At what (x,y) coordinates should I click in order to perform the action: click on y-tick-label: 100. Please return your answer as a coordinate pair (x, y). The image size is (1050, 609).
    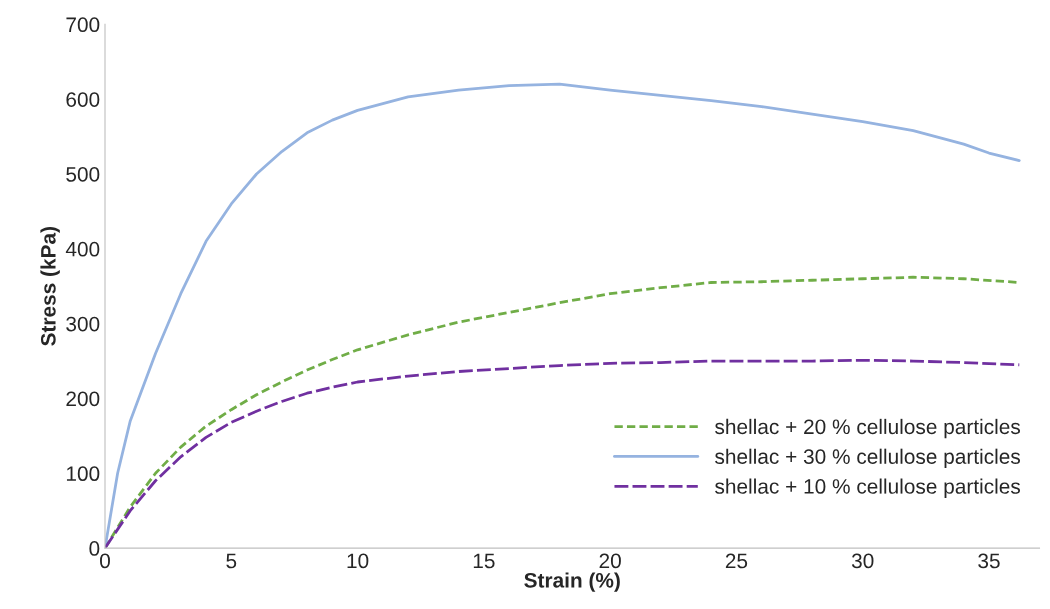
    Looking at the image, I should click on (83, 474).